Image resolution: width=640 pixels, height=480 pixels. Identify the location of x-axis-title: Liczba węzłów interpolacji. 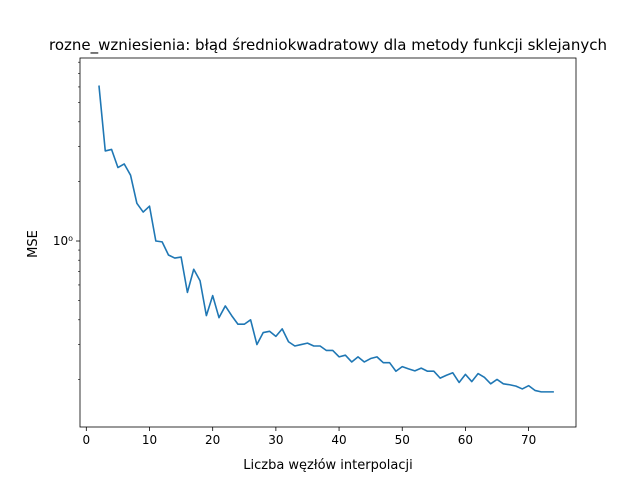
(328, 465).